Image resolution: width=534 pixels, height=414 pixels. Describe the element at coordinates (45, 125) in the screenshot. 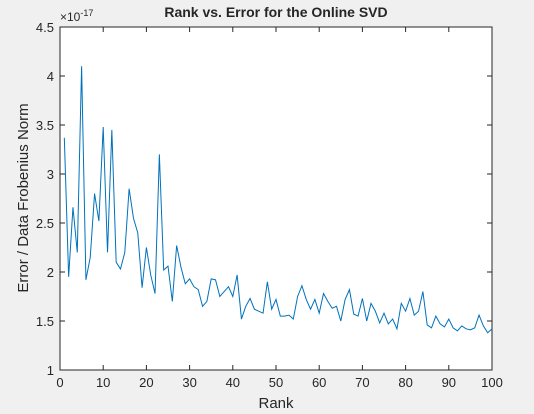

I see `y-tick-label: 3.5` at that location.